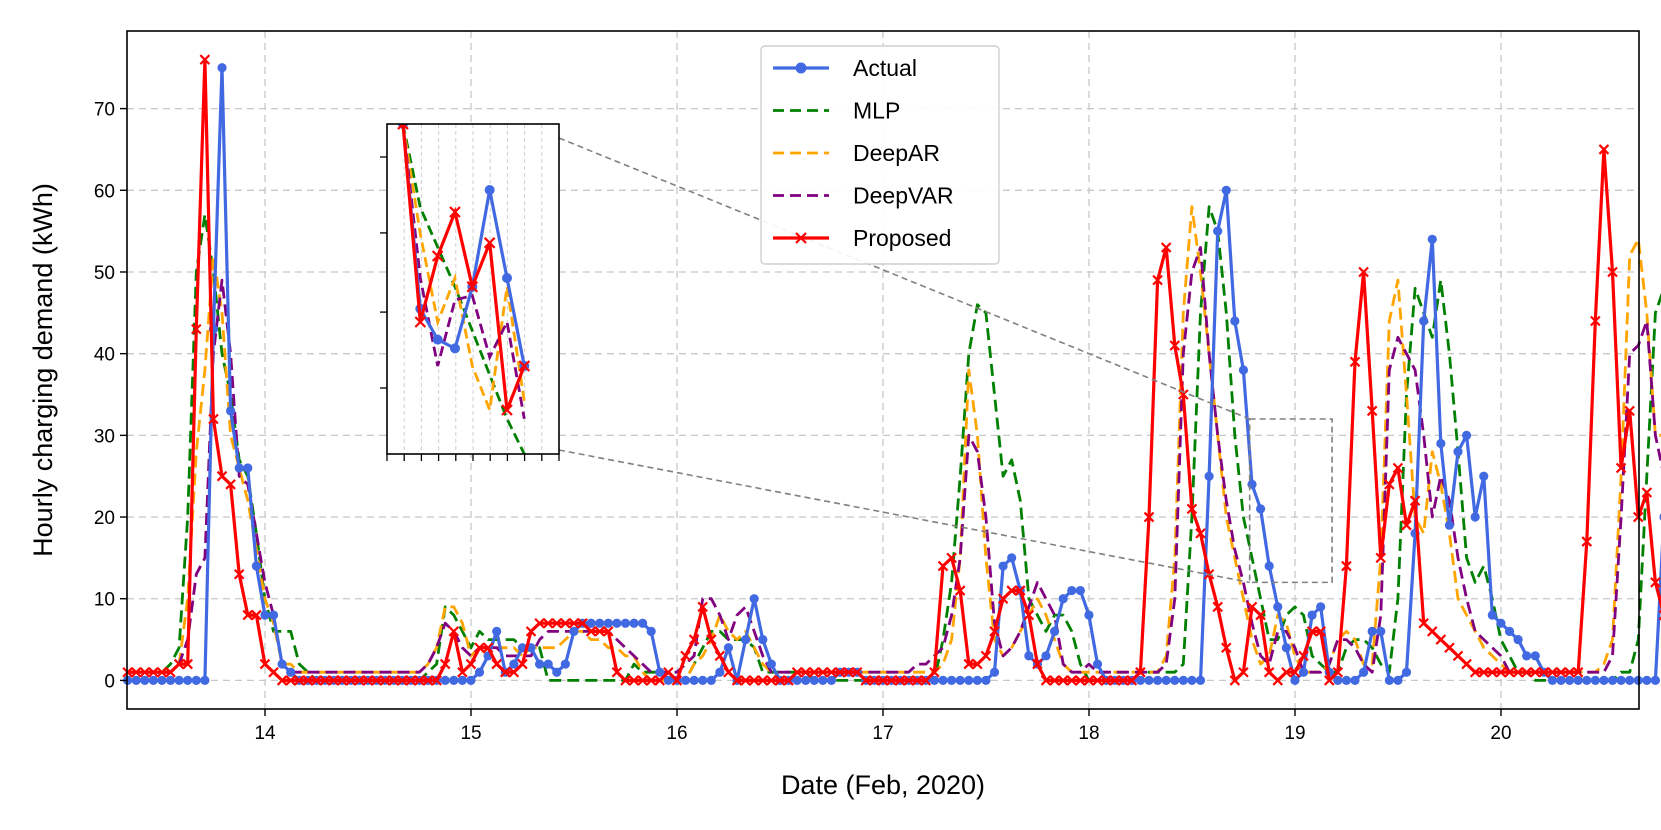 This screenshot has height=830, width=1661. I want to click on y-axis-title: Hourly charging demand (kWh), so click(43, 370).